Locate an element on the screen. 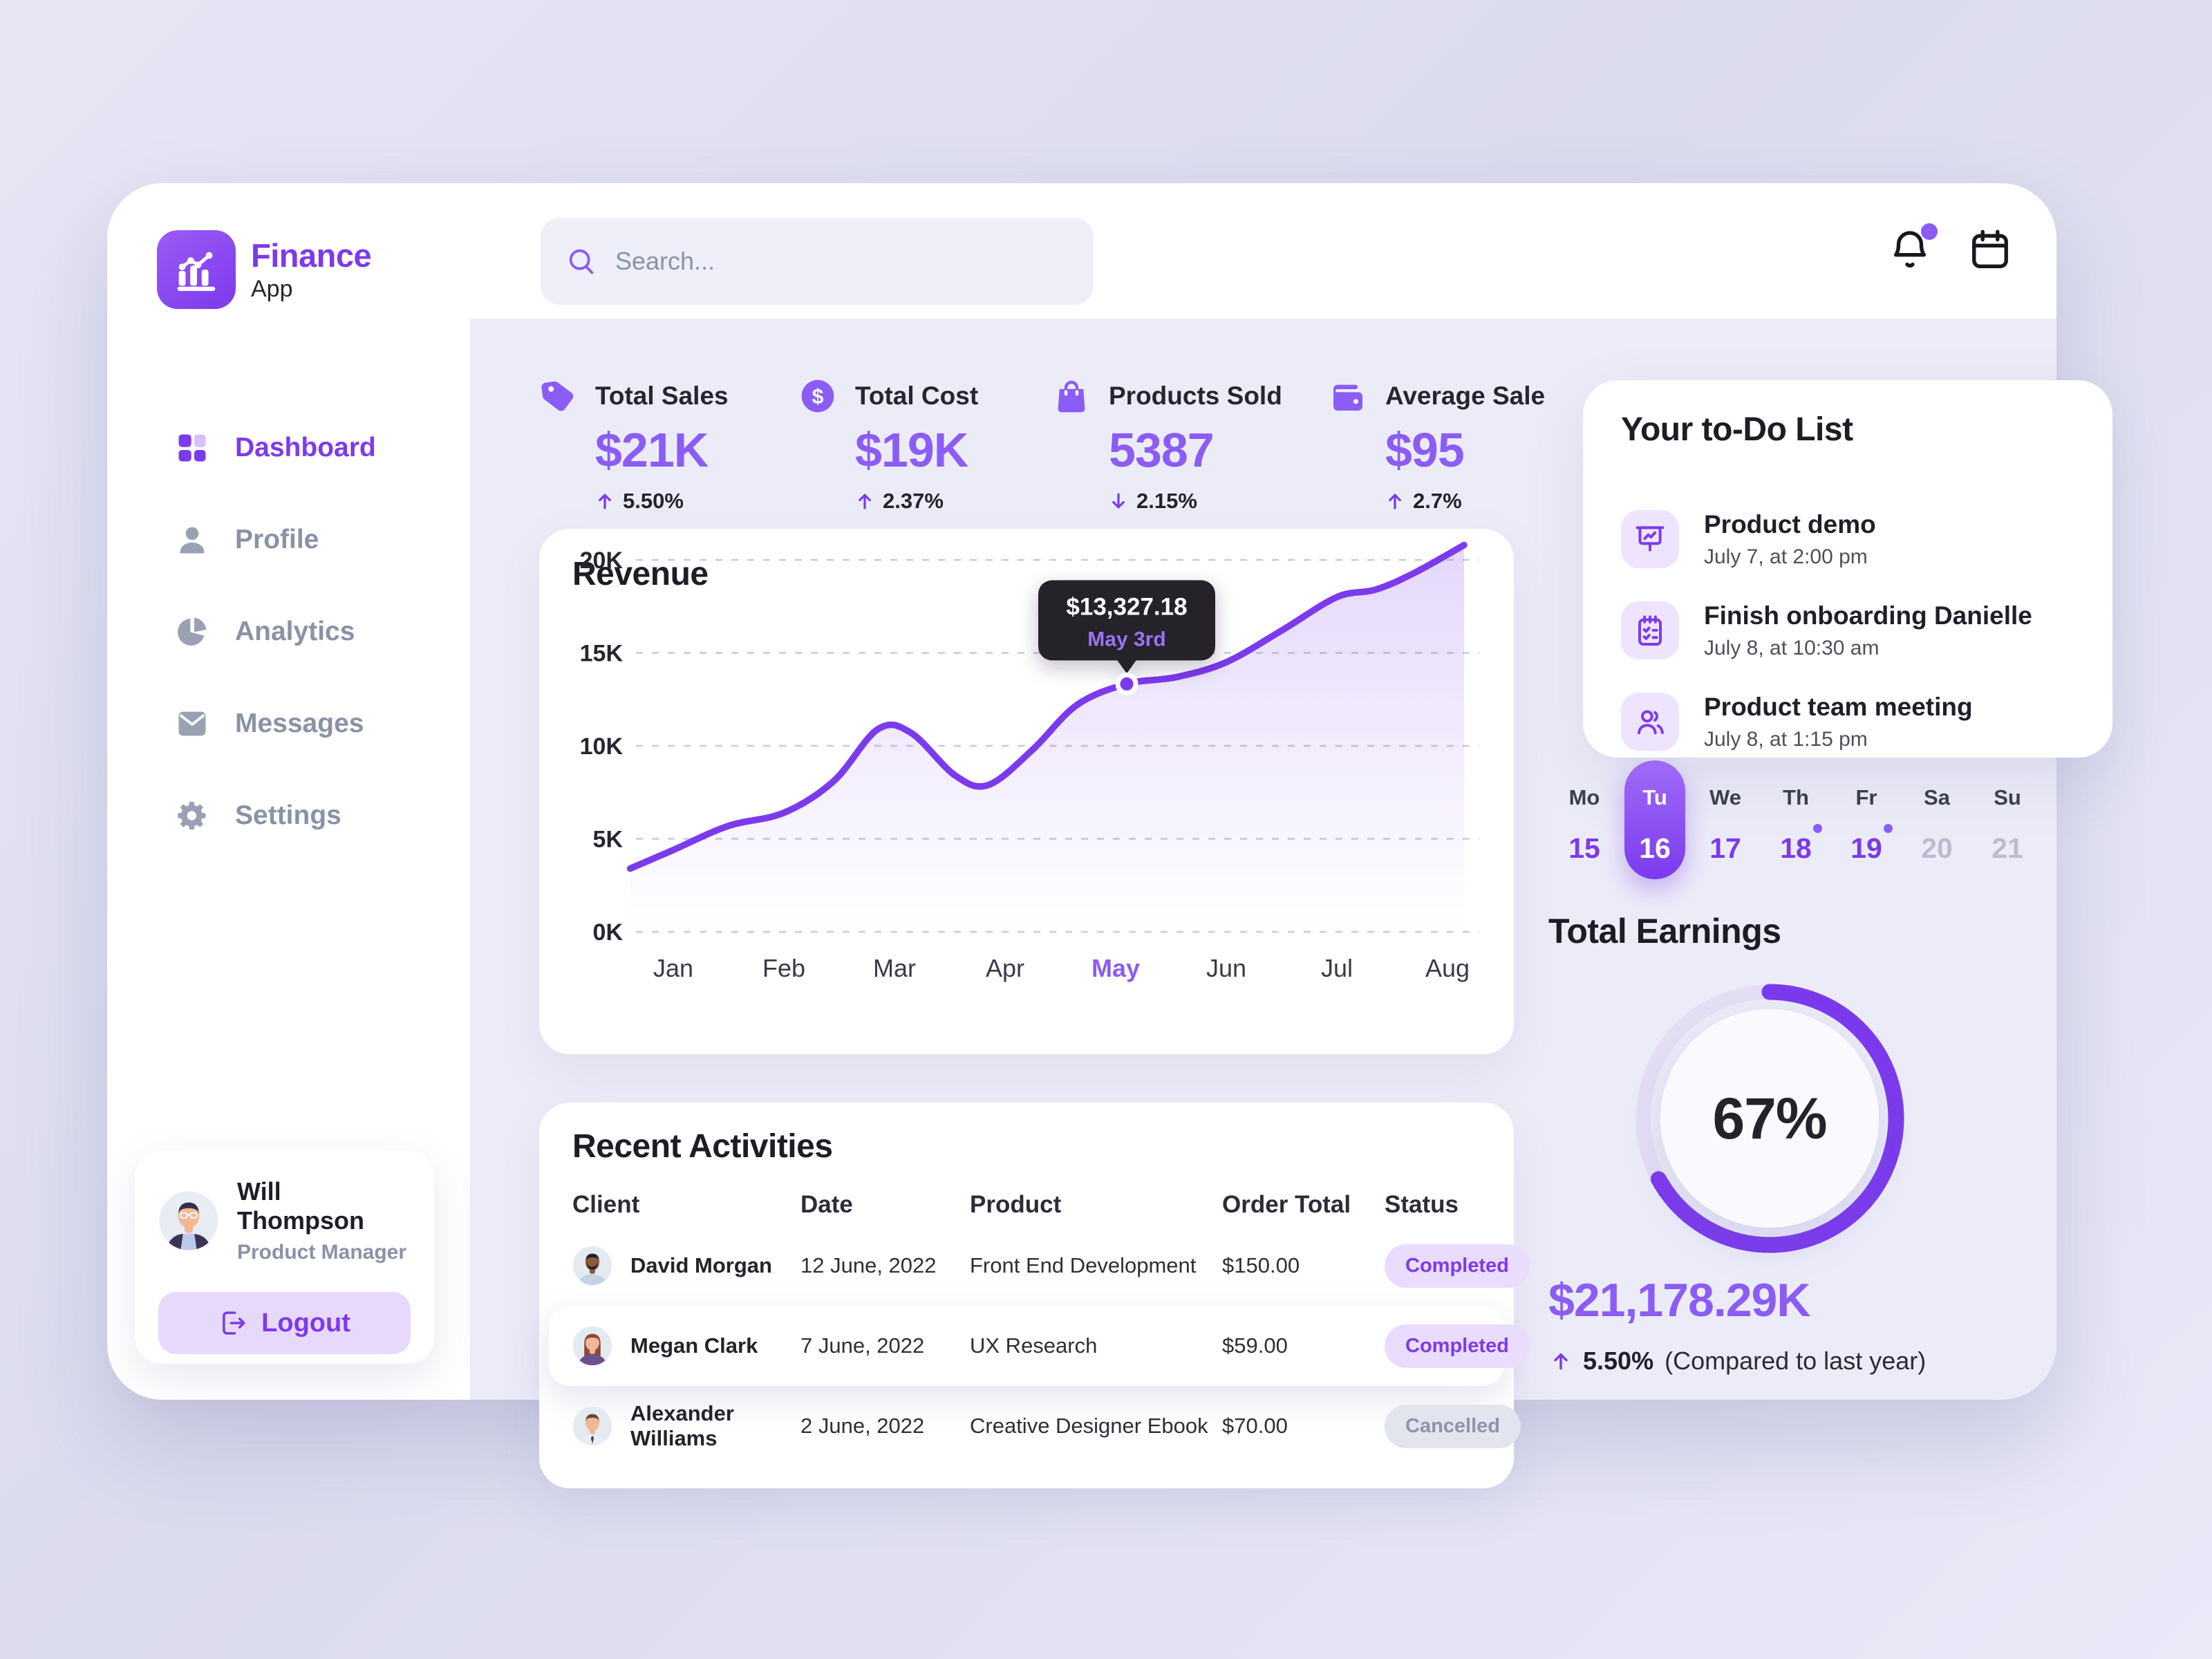 The height and width of the screenshot is (1659, 2212). stat-value: $21K is located at coordinates (652, 450).